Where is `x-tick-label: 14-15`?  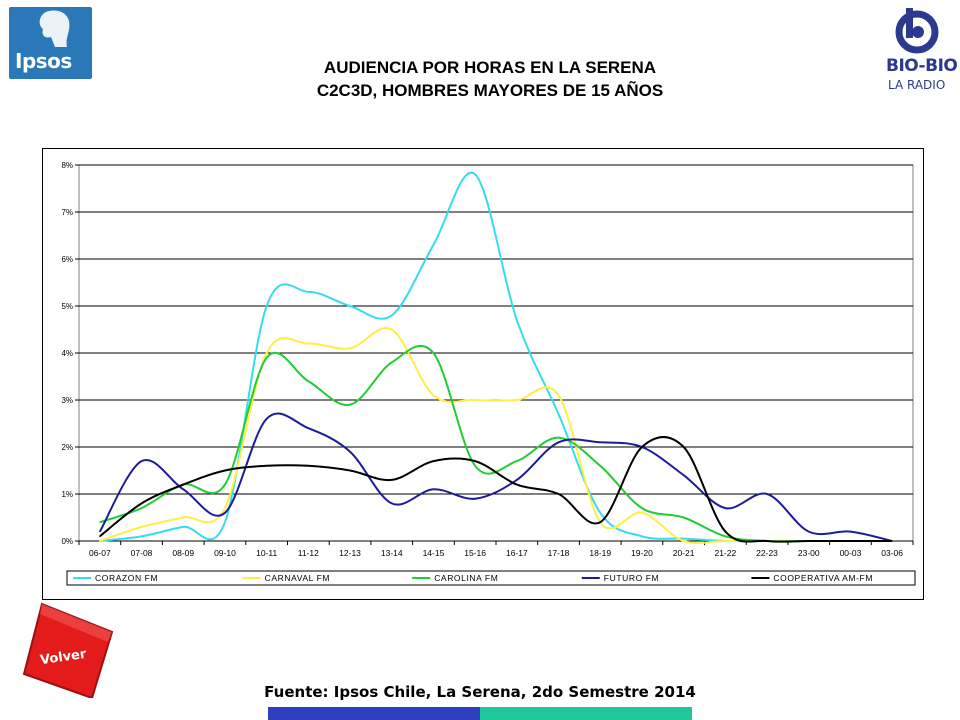 x-tick-label: 14-15 is located at coordinates (434, 553).